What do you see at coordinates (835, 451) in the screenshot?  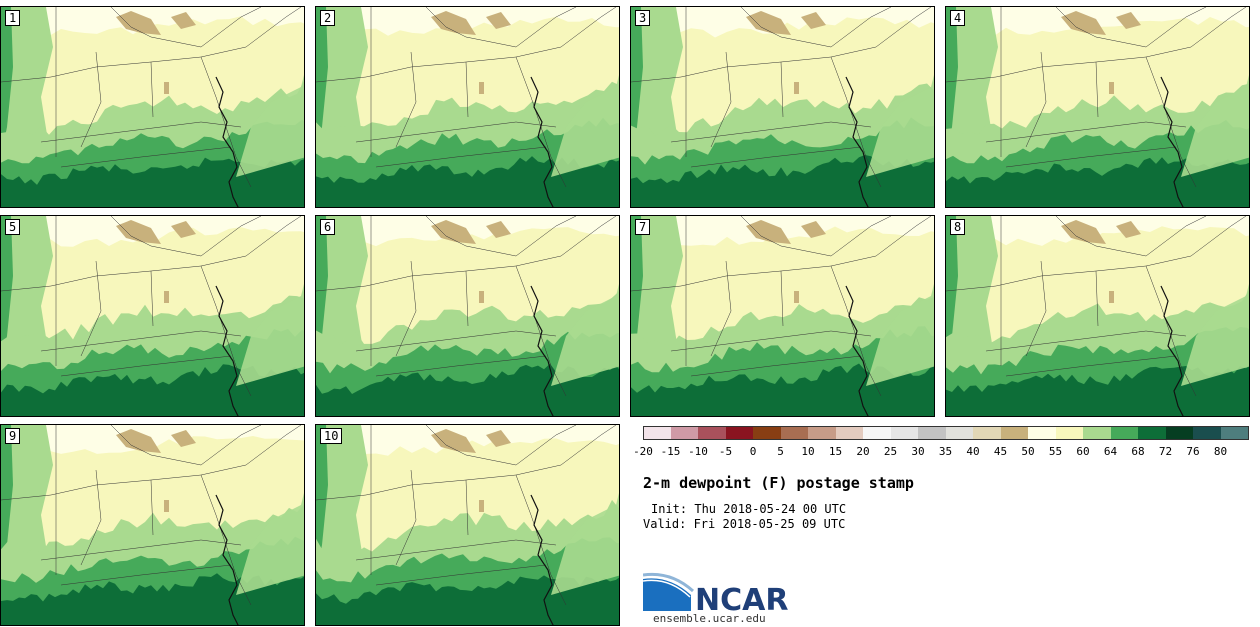 I see `colorbar-tick-label: 15` at bounding box center [835, 451].